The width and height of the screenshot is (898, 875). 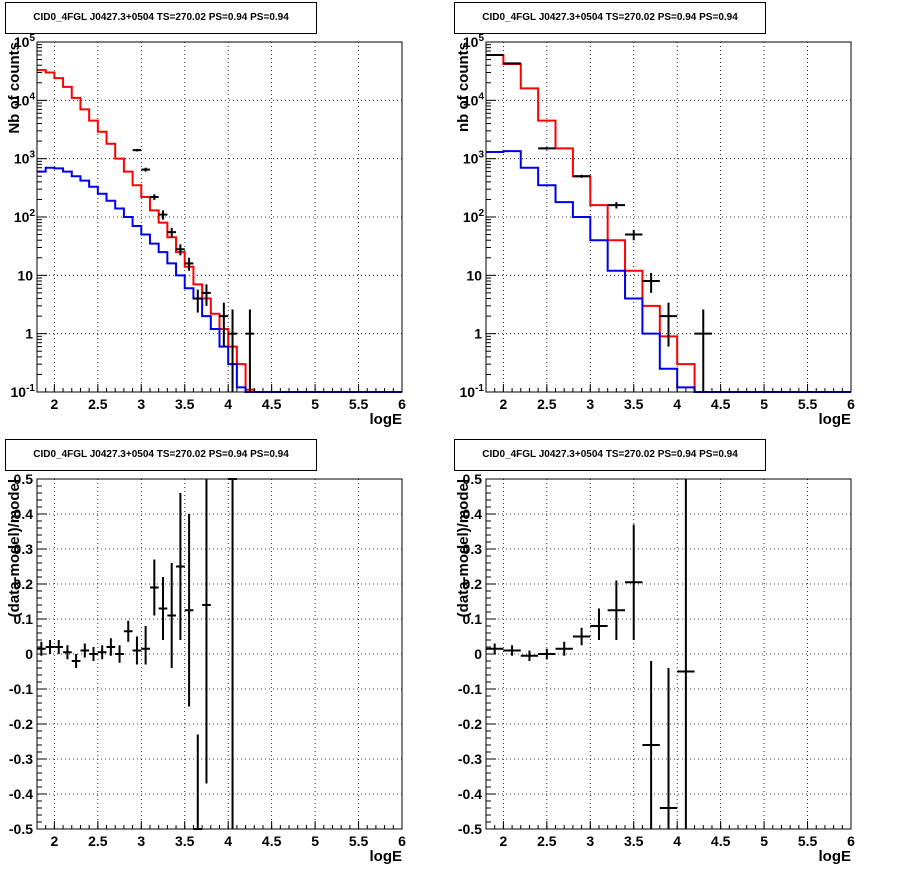 I want to click on x-tick-label: 2.5, so click(x=547, y=841).